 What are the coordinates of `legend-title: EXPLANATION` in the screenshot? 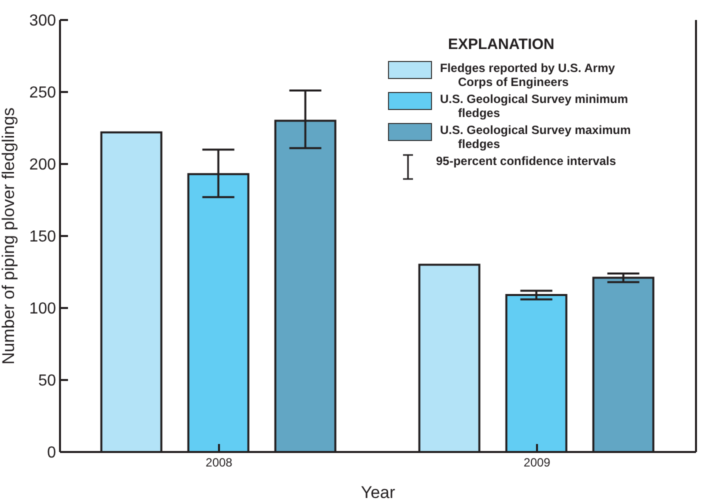 It's located at (502, 44).